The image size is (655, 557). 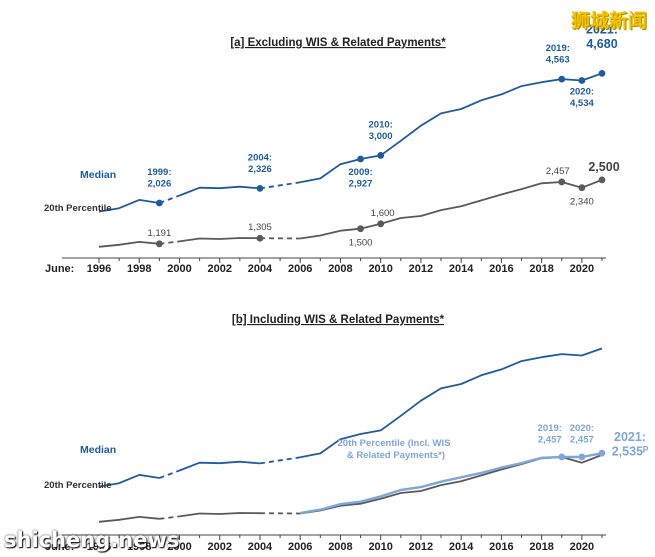 I want to click on data-label-line: 2004:, so click(x=260, y=157).